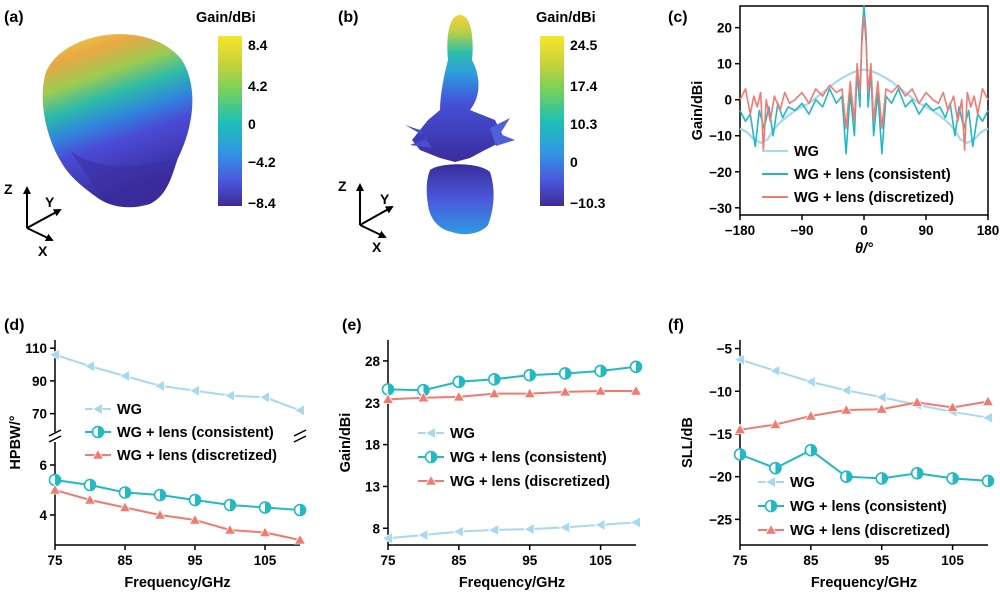 The height and width of the screenshot is (594, 1000). What do you see at coordinates (43, 465) in the screenshot?
I see `y-tick-label: 6` at bounding box center [43, 465].